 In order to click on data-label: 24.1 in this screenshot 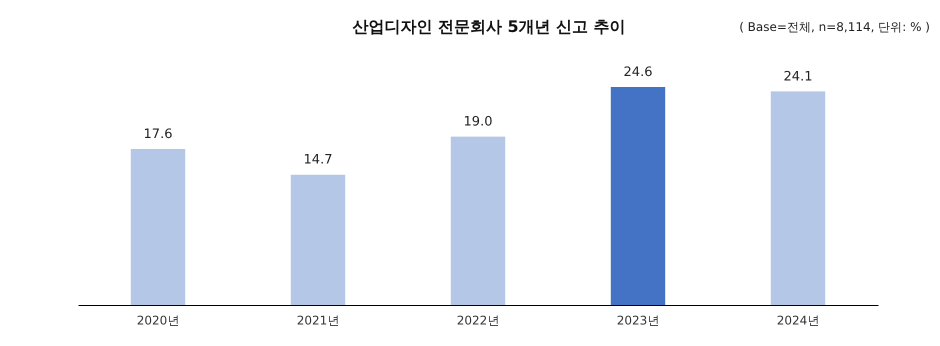, I will do `click(798, 76)`.